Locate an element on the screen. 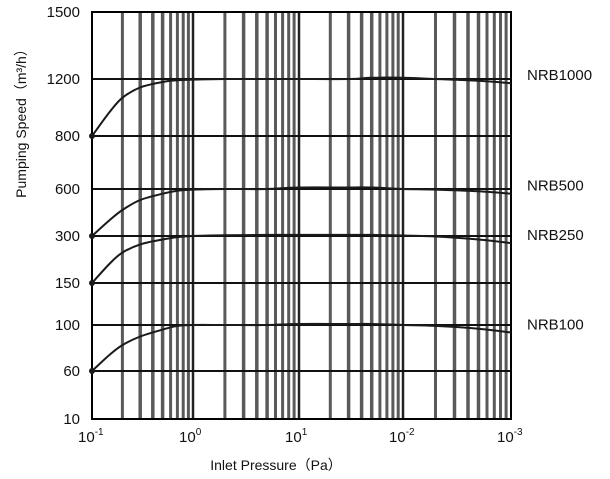  y-tick-label: 300 is located at coordinates (67, 236).